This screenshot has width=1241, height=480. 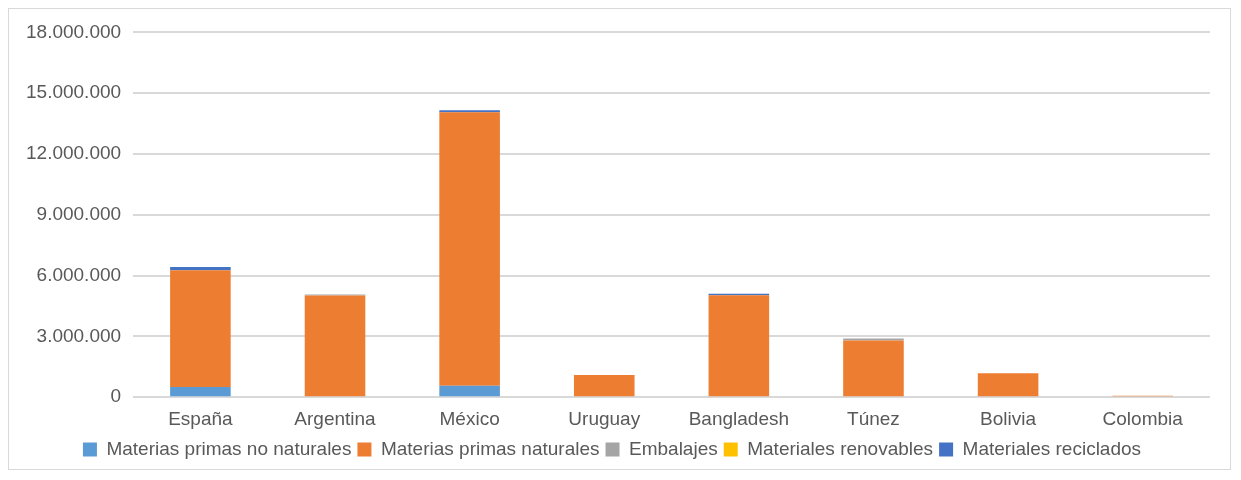 I want to click on legend-label: Materiales reciclados, so click(x=1052, y=448).